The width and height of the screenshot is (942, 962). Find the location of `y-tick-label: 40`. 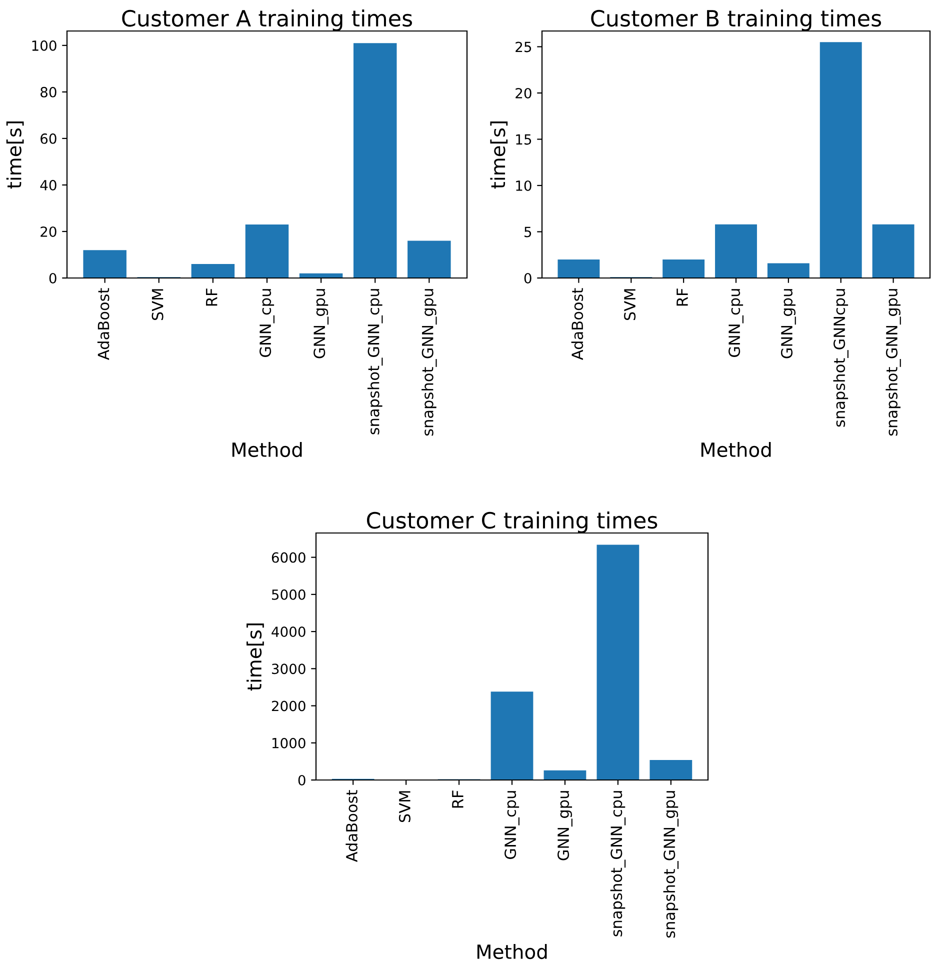

y-tick-label: 40 is located at coordinates (48, 185).